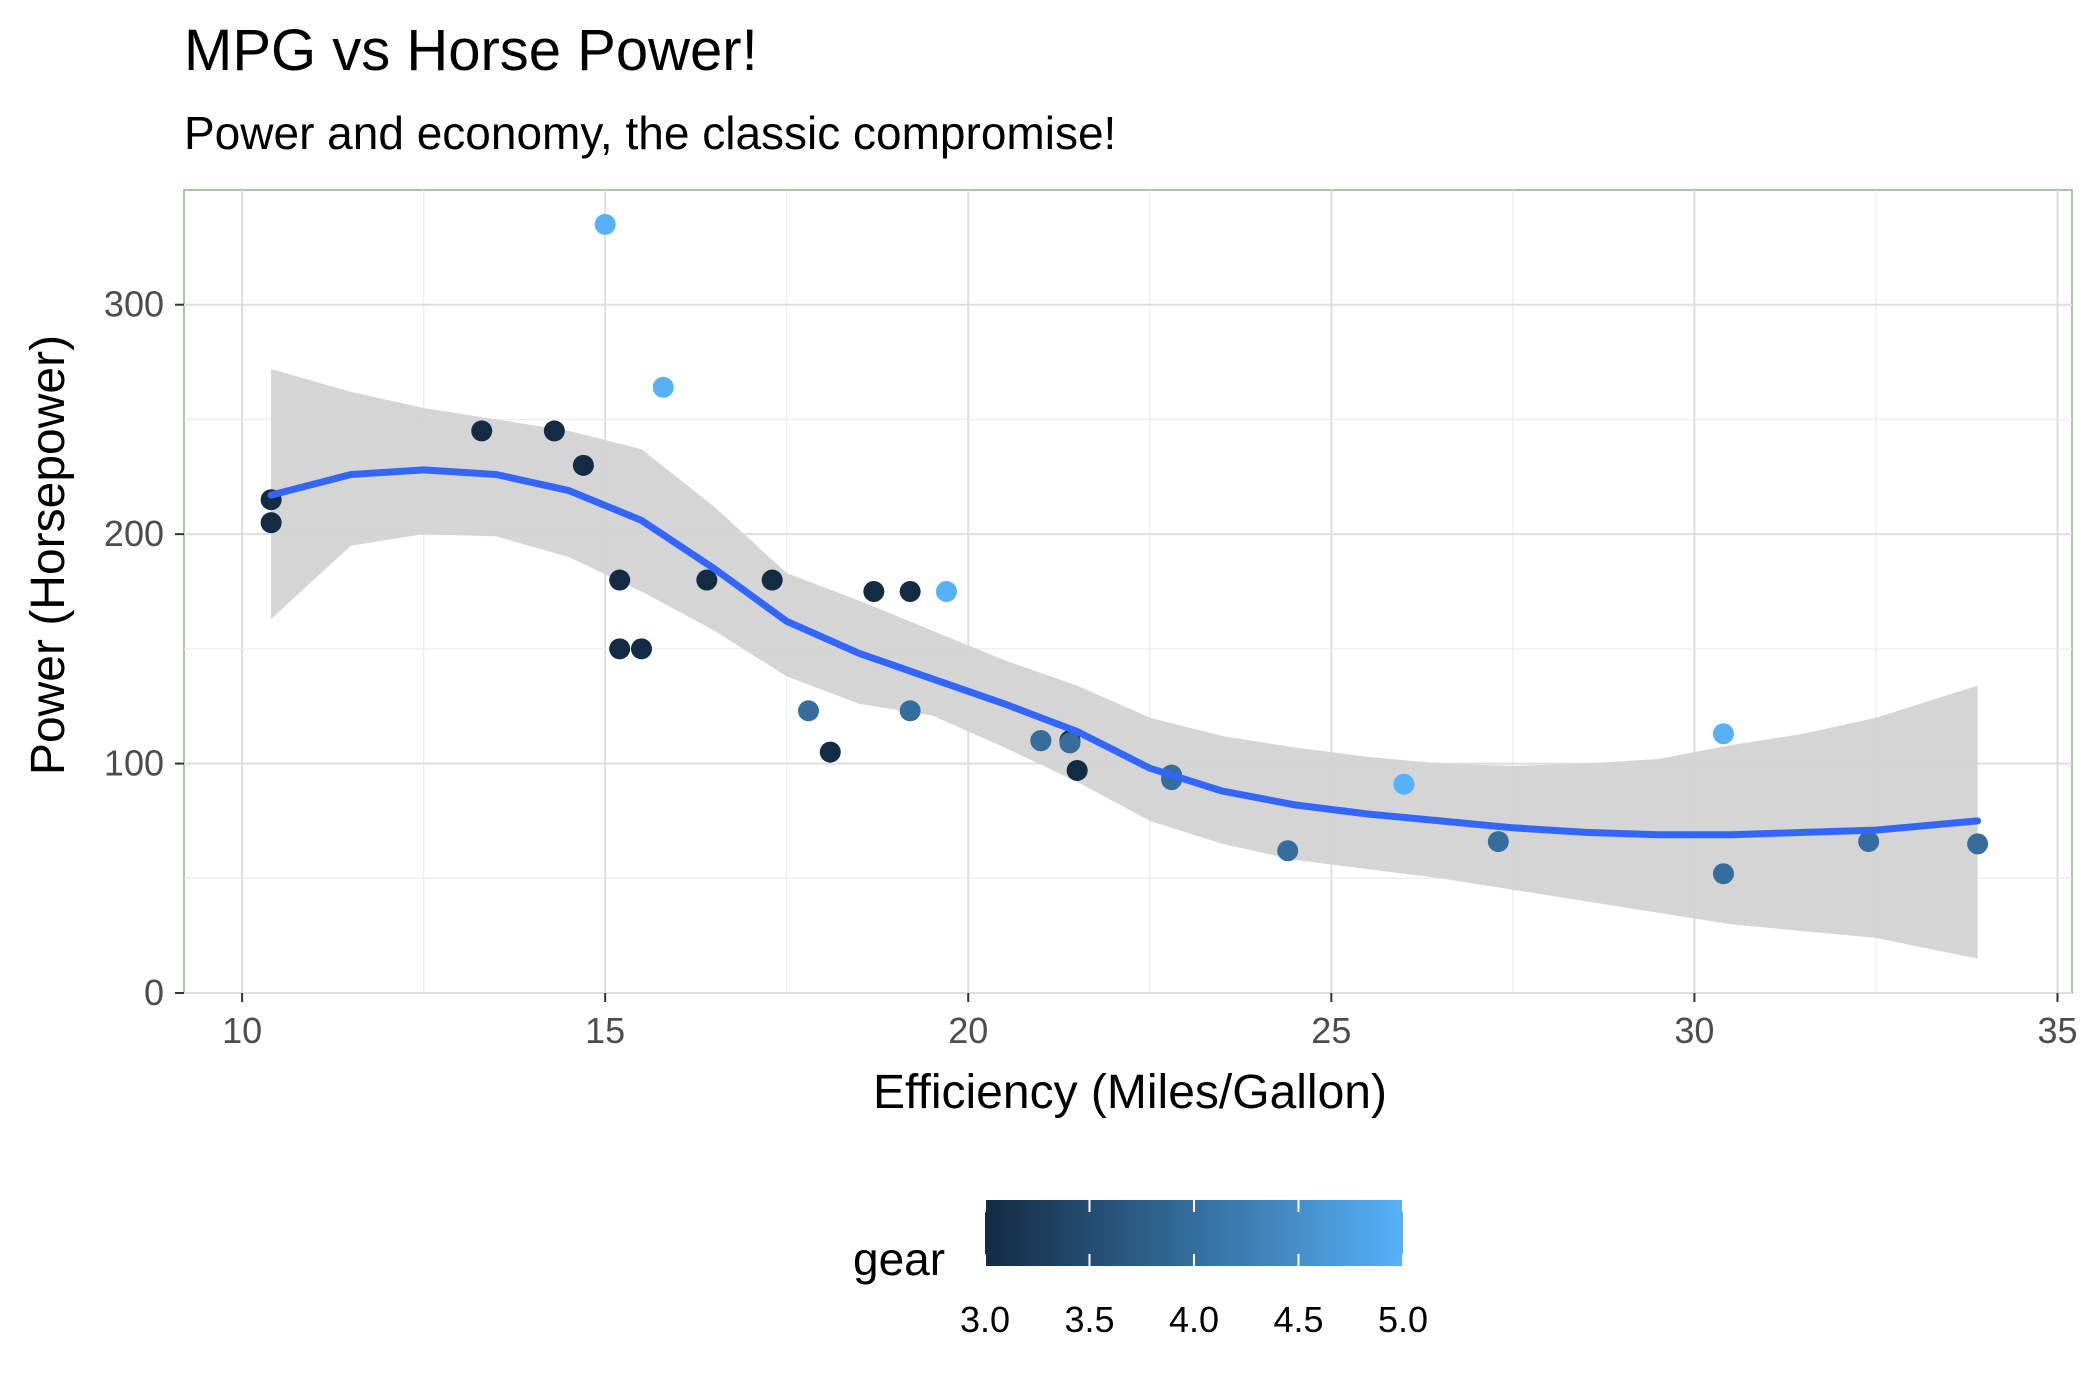 The image size is (2100, 1400). Describe the element at coordinates (48, 555) in the screenshot. I see `y-axis-title: Power (Horsepower)` at that location.